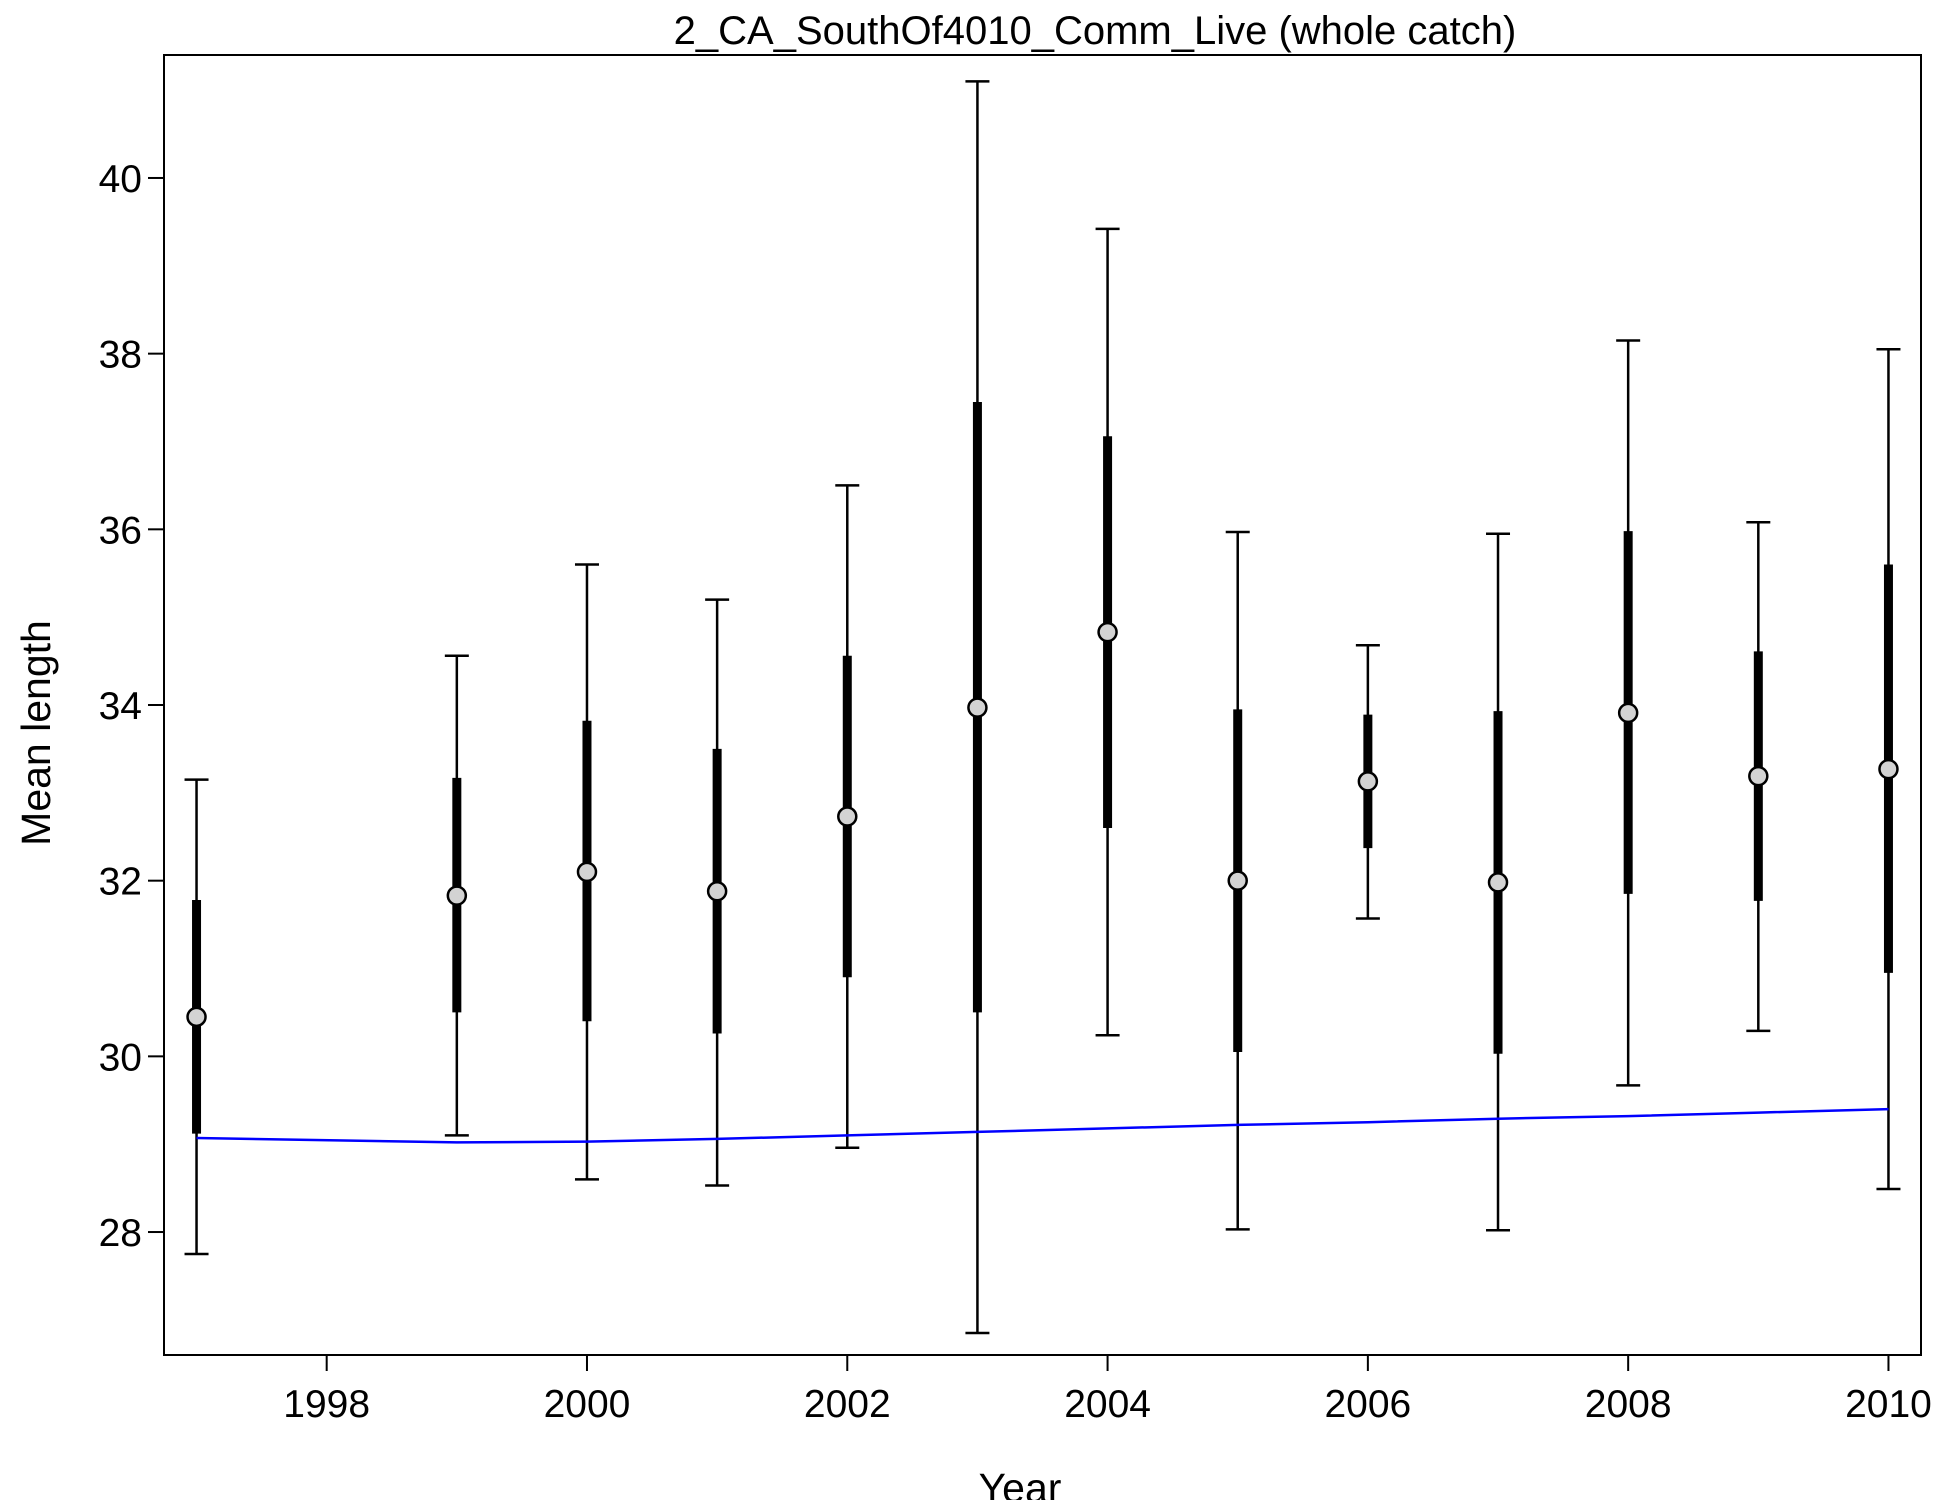 This screenshot has height=1500, width=1950. I want to click on x-axis-title: Year, so click(1020, 1482).